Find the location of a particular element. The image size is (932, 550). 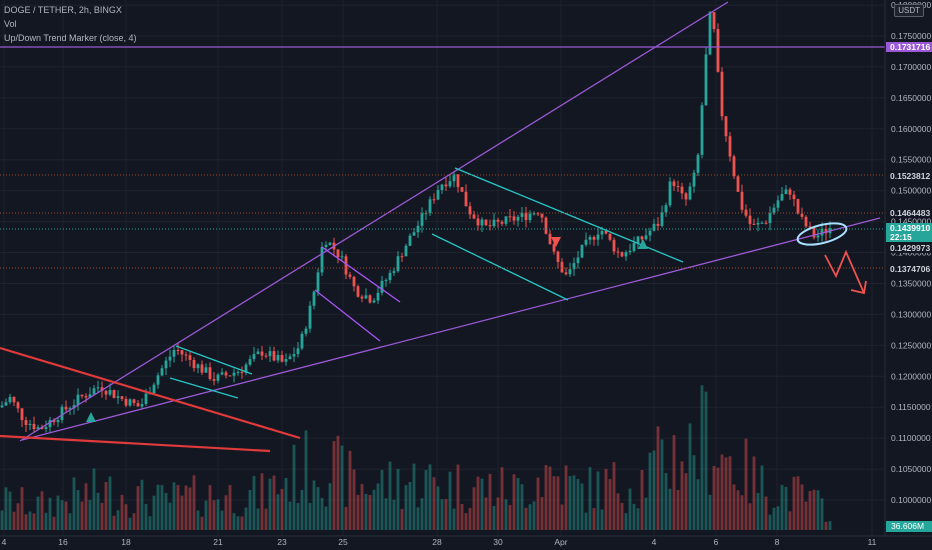

price-axis is located at coordinates (908, 275).